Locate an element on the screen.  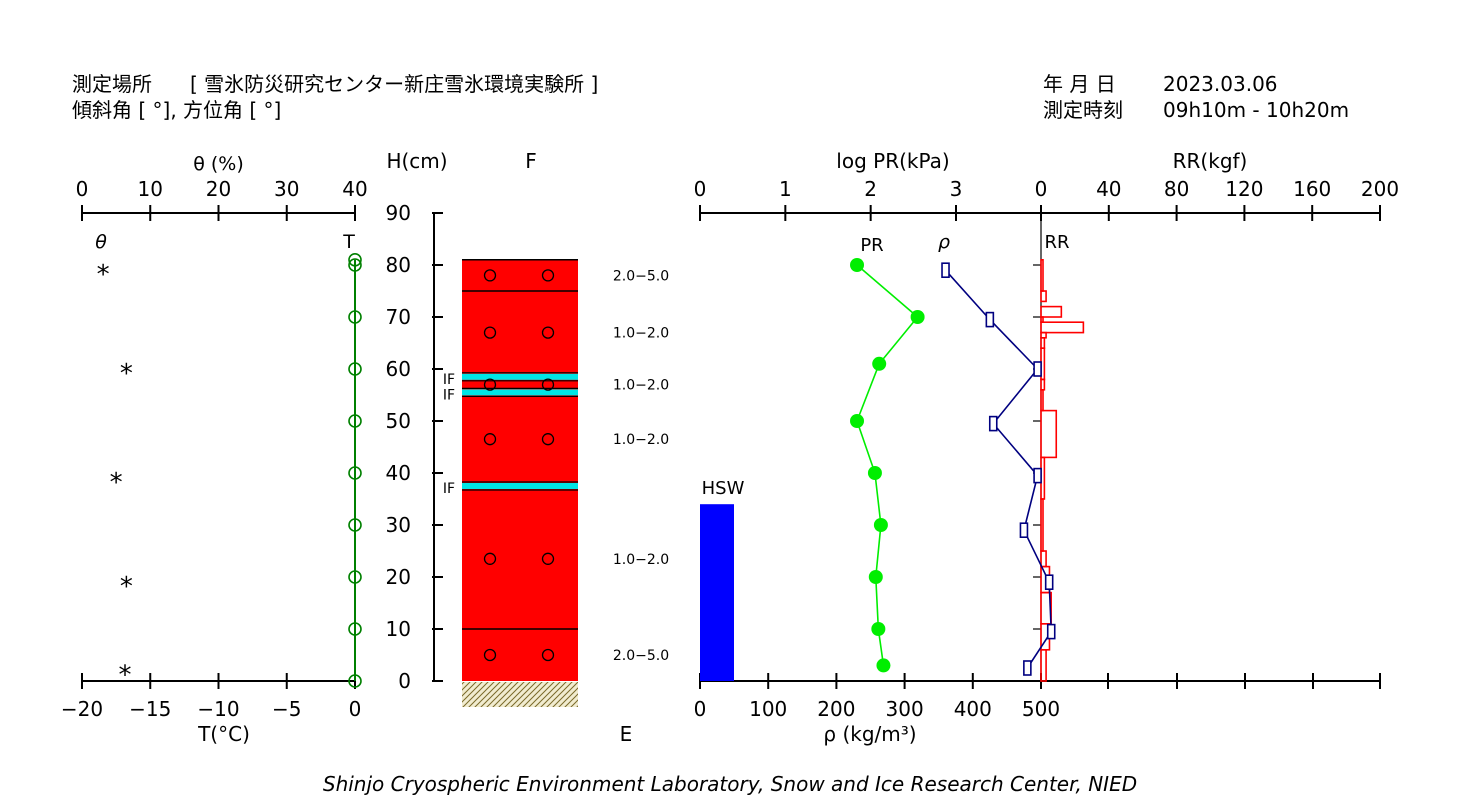
height-tick-label: 70 is located at coordinates (398, 317).